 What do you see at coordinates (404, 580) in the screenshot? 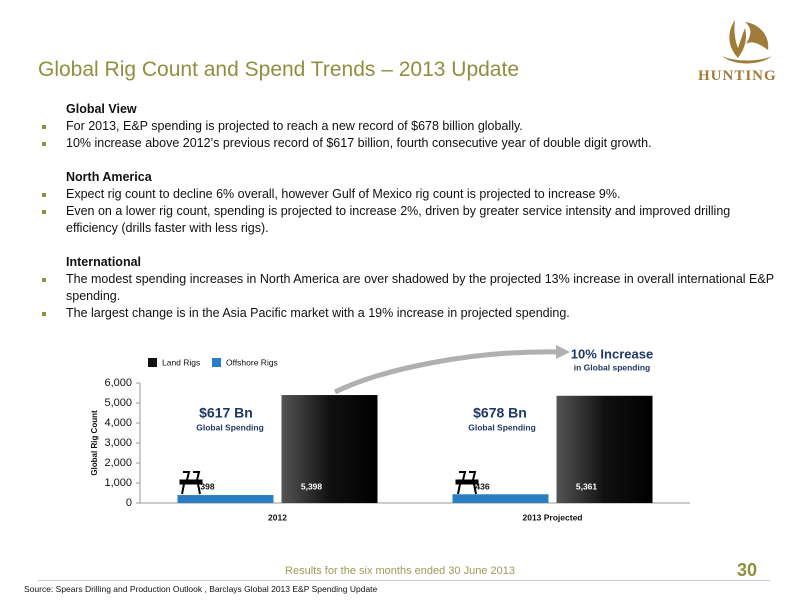
I see `footer-rule` at bounding box center [404, 580].